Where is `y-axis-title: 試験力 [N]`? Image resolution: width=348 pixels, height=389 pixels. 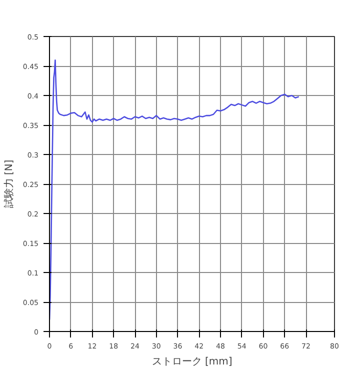
y-axis-title: 試験力 [N] is located at coordinates (8, 184).